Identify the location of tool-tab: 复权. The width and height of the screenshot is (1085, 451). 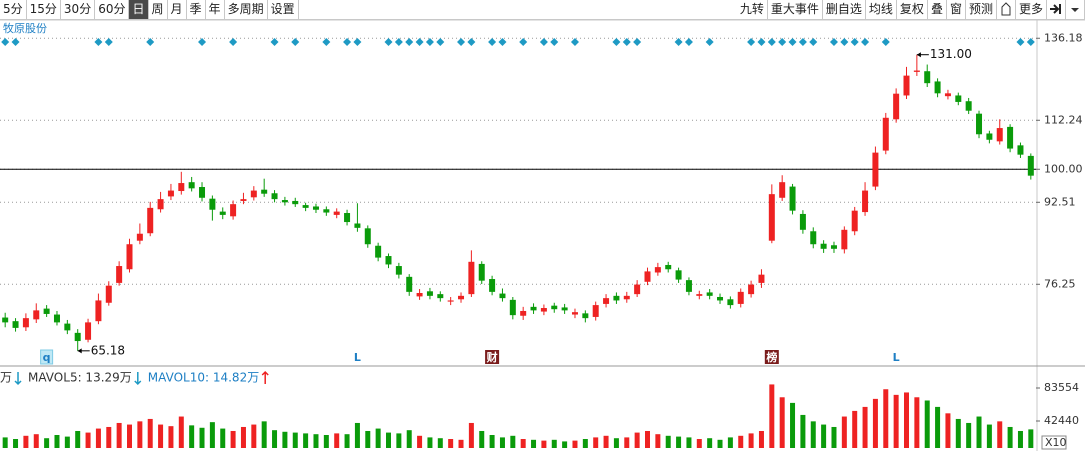
(912, 9).